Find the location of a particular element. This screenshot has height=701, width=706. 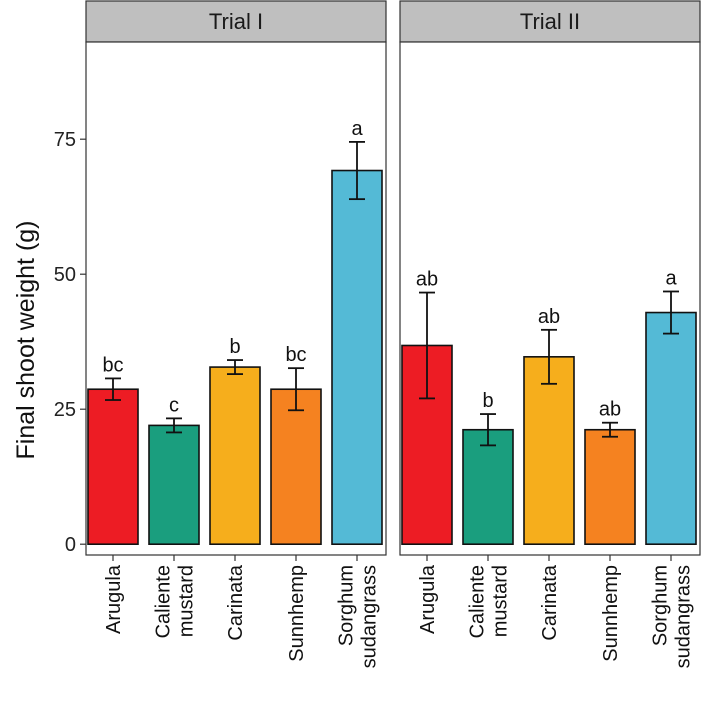

y-axis-title: Final shoot weight (g) is located at coordinates (26, 339).